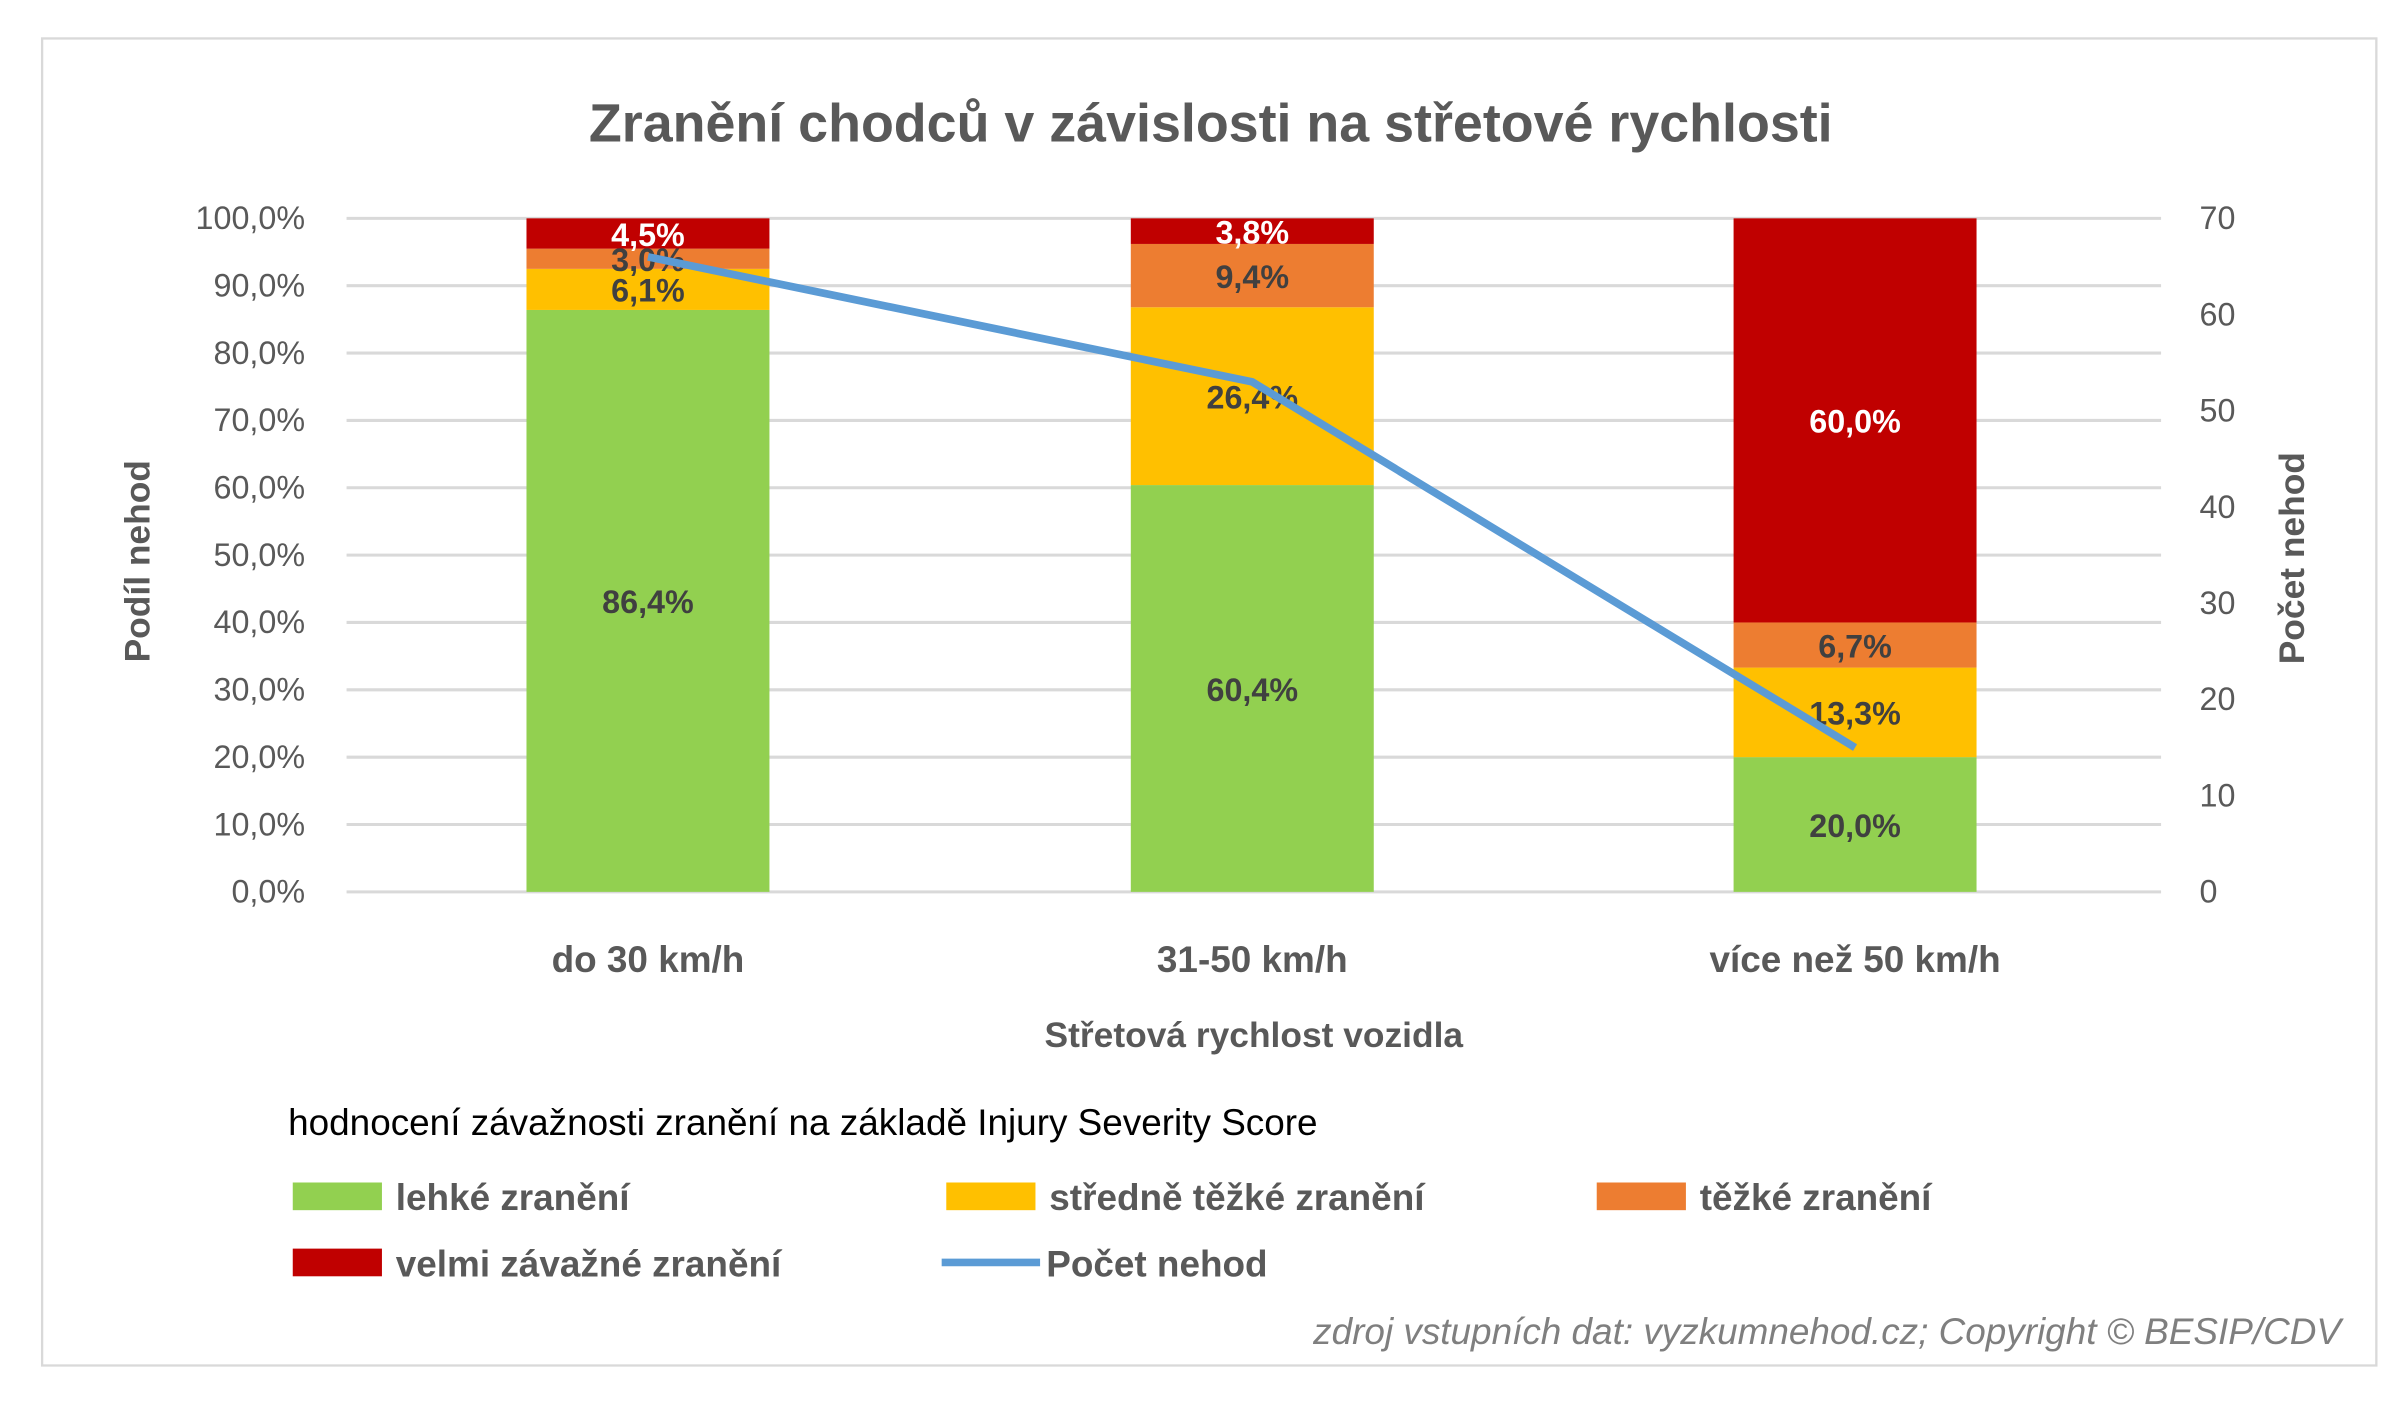  What do you see at coordinates (260, 353) in the screenshot?
I see `y-tick-label: 80,0%` at bounding box center [260, 353].